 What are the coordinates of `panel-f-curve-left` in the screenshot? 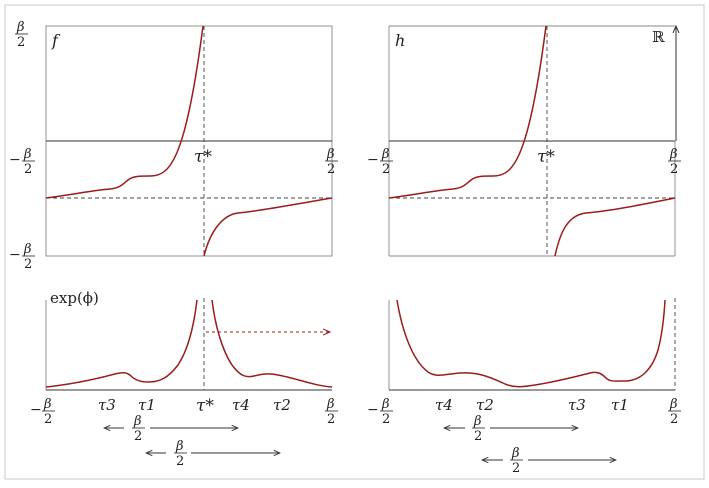 It's located at (124, 112).